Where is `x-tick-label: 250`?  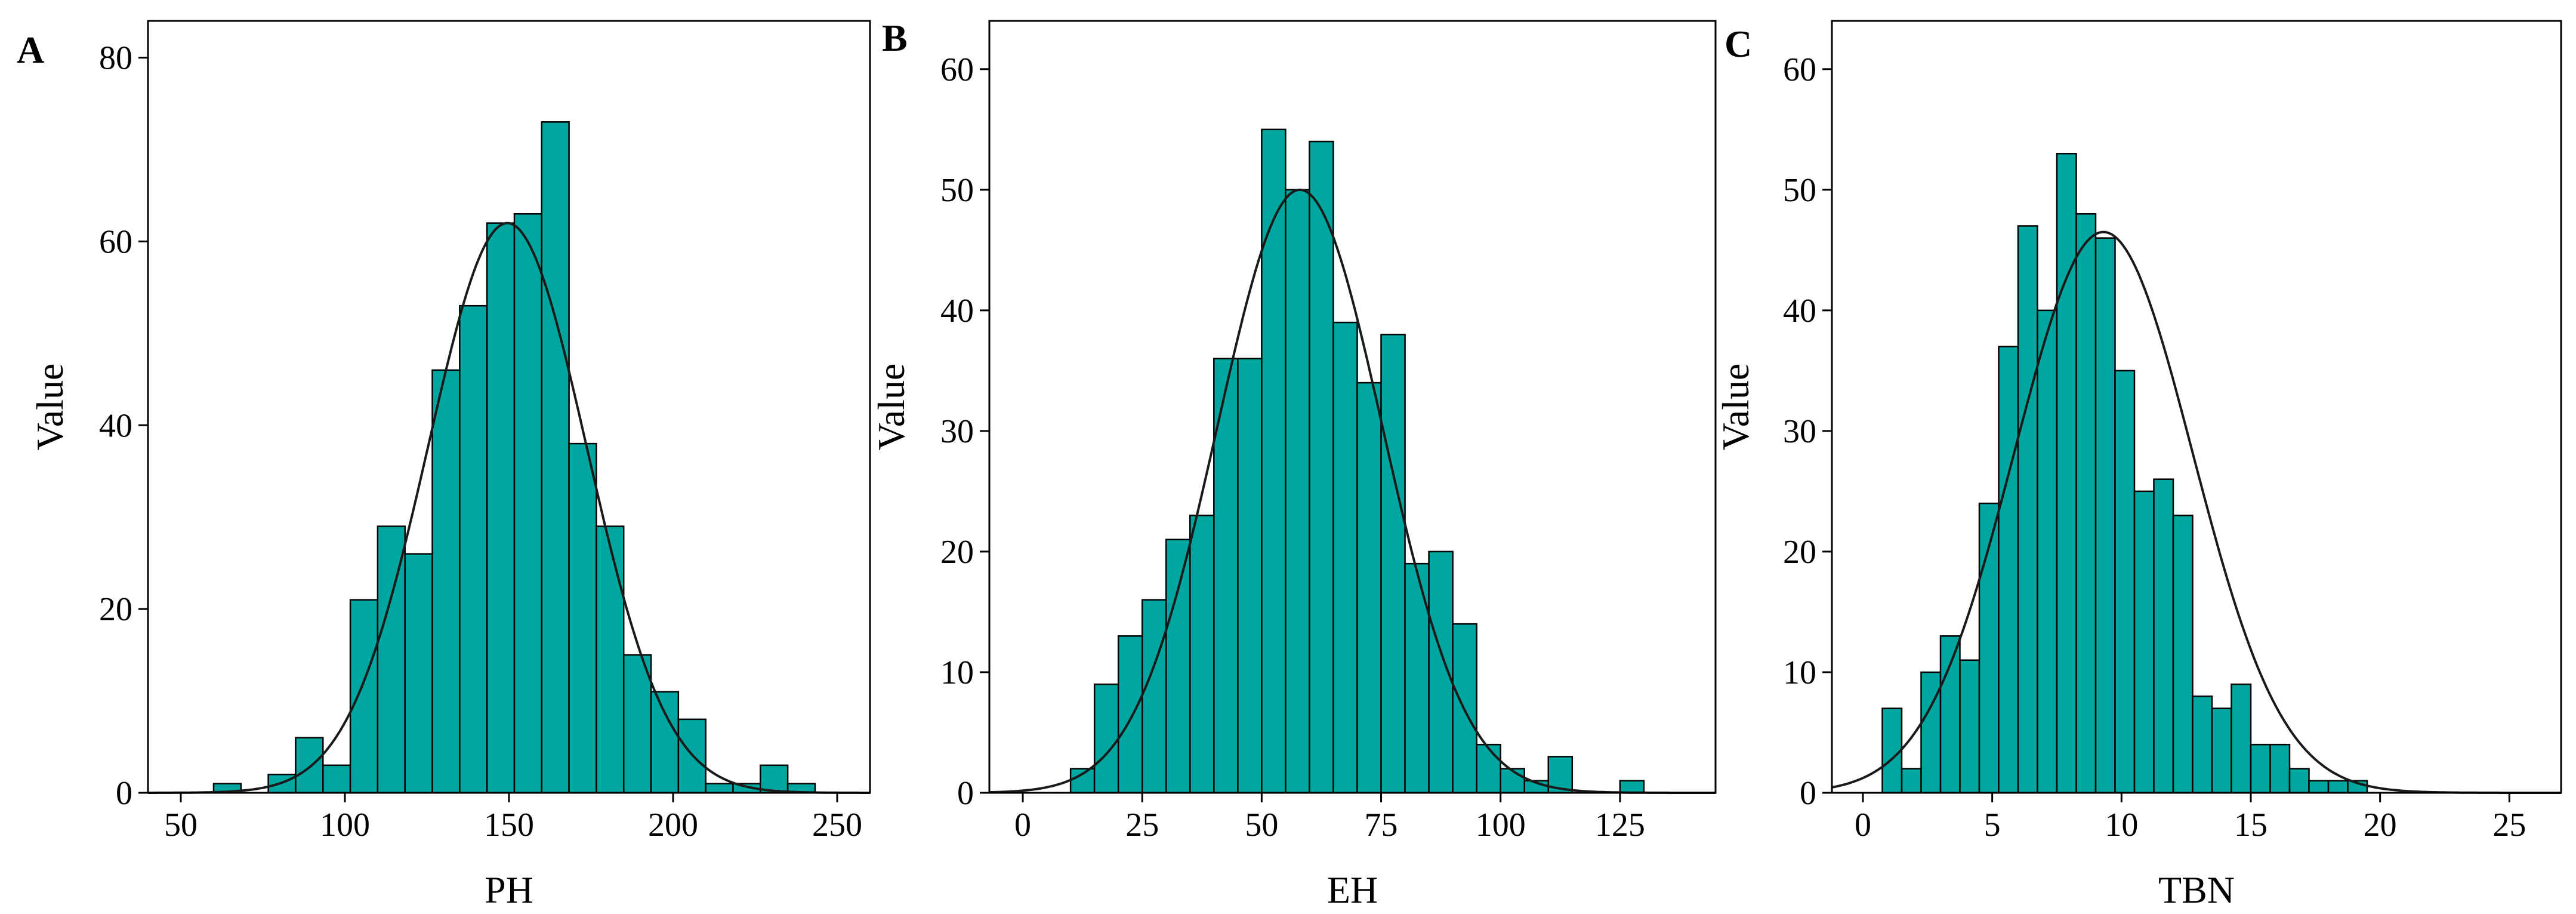
x-tick-label: 250 is located at coordinates (837, 825).